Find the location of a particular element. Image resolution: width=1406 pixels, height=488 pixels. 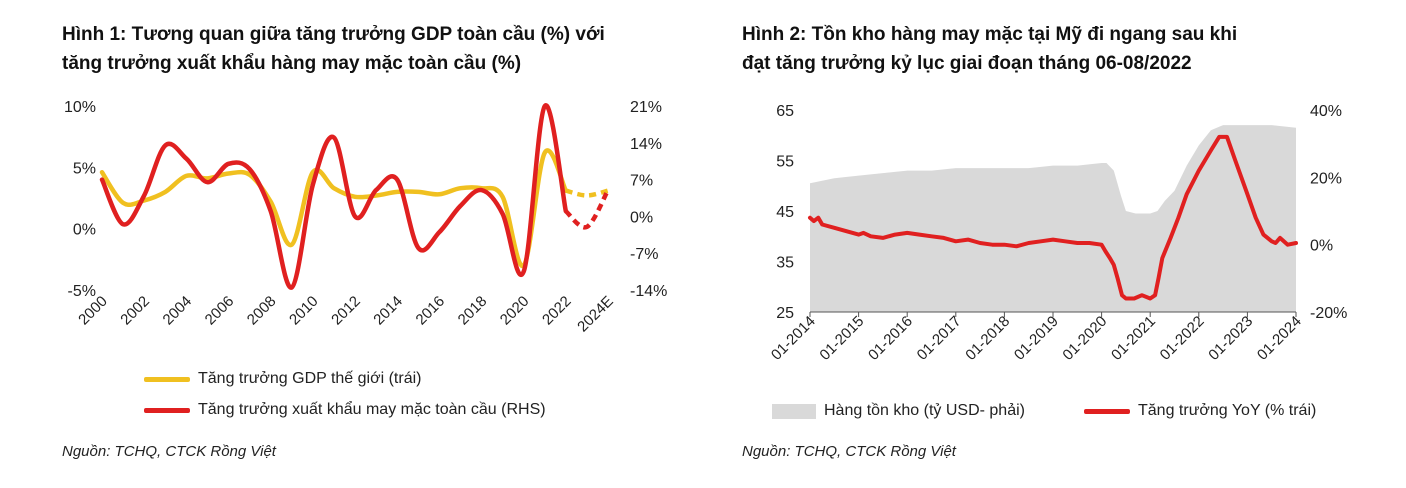

x-tick-label: 01-2020 is located at coordinates (1084, 338).